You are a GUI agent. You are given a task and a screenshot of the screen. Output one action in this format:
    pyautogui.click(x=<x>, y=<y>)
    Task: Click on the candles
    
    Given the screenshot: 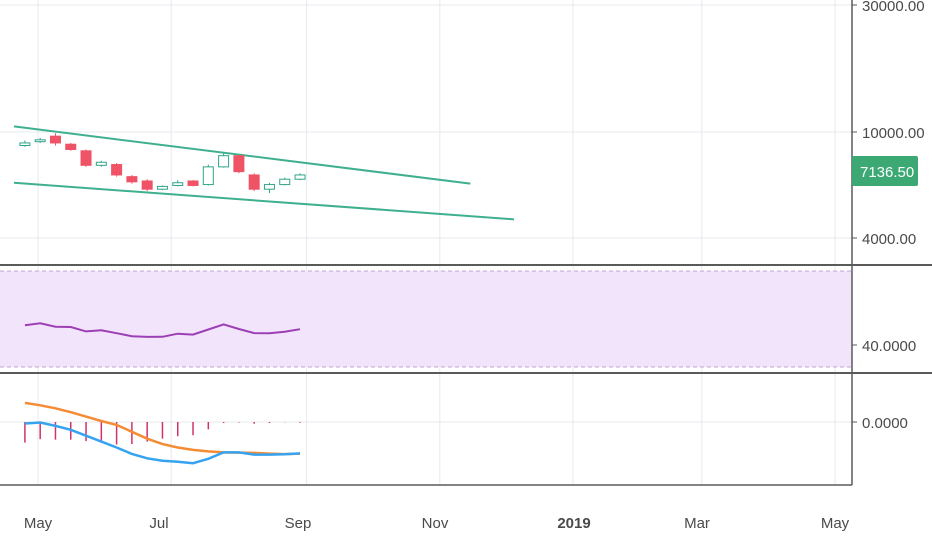 What is the action you would take?
    pyautogui.click(x=162, y=163)
    